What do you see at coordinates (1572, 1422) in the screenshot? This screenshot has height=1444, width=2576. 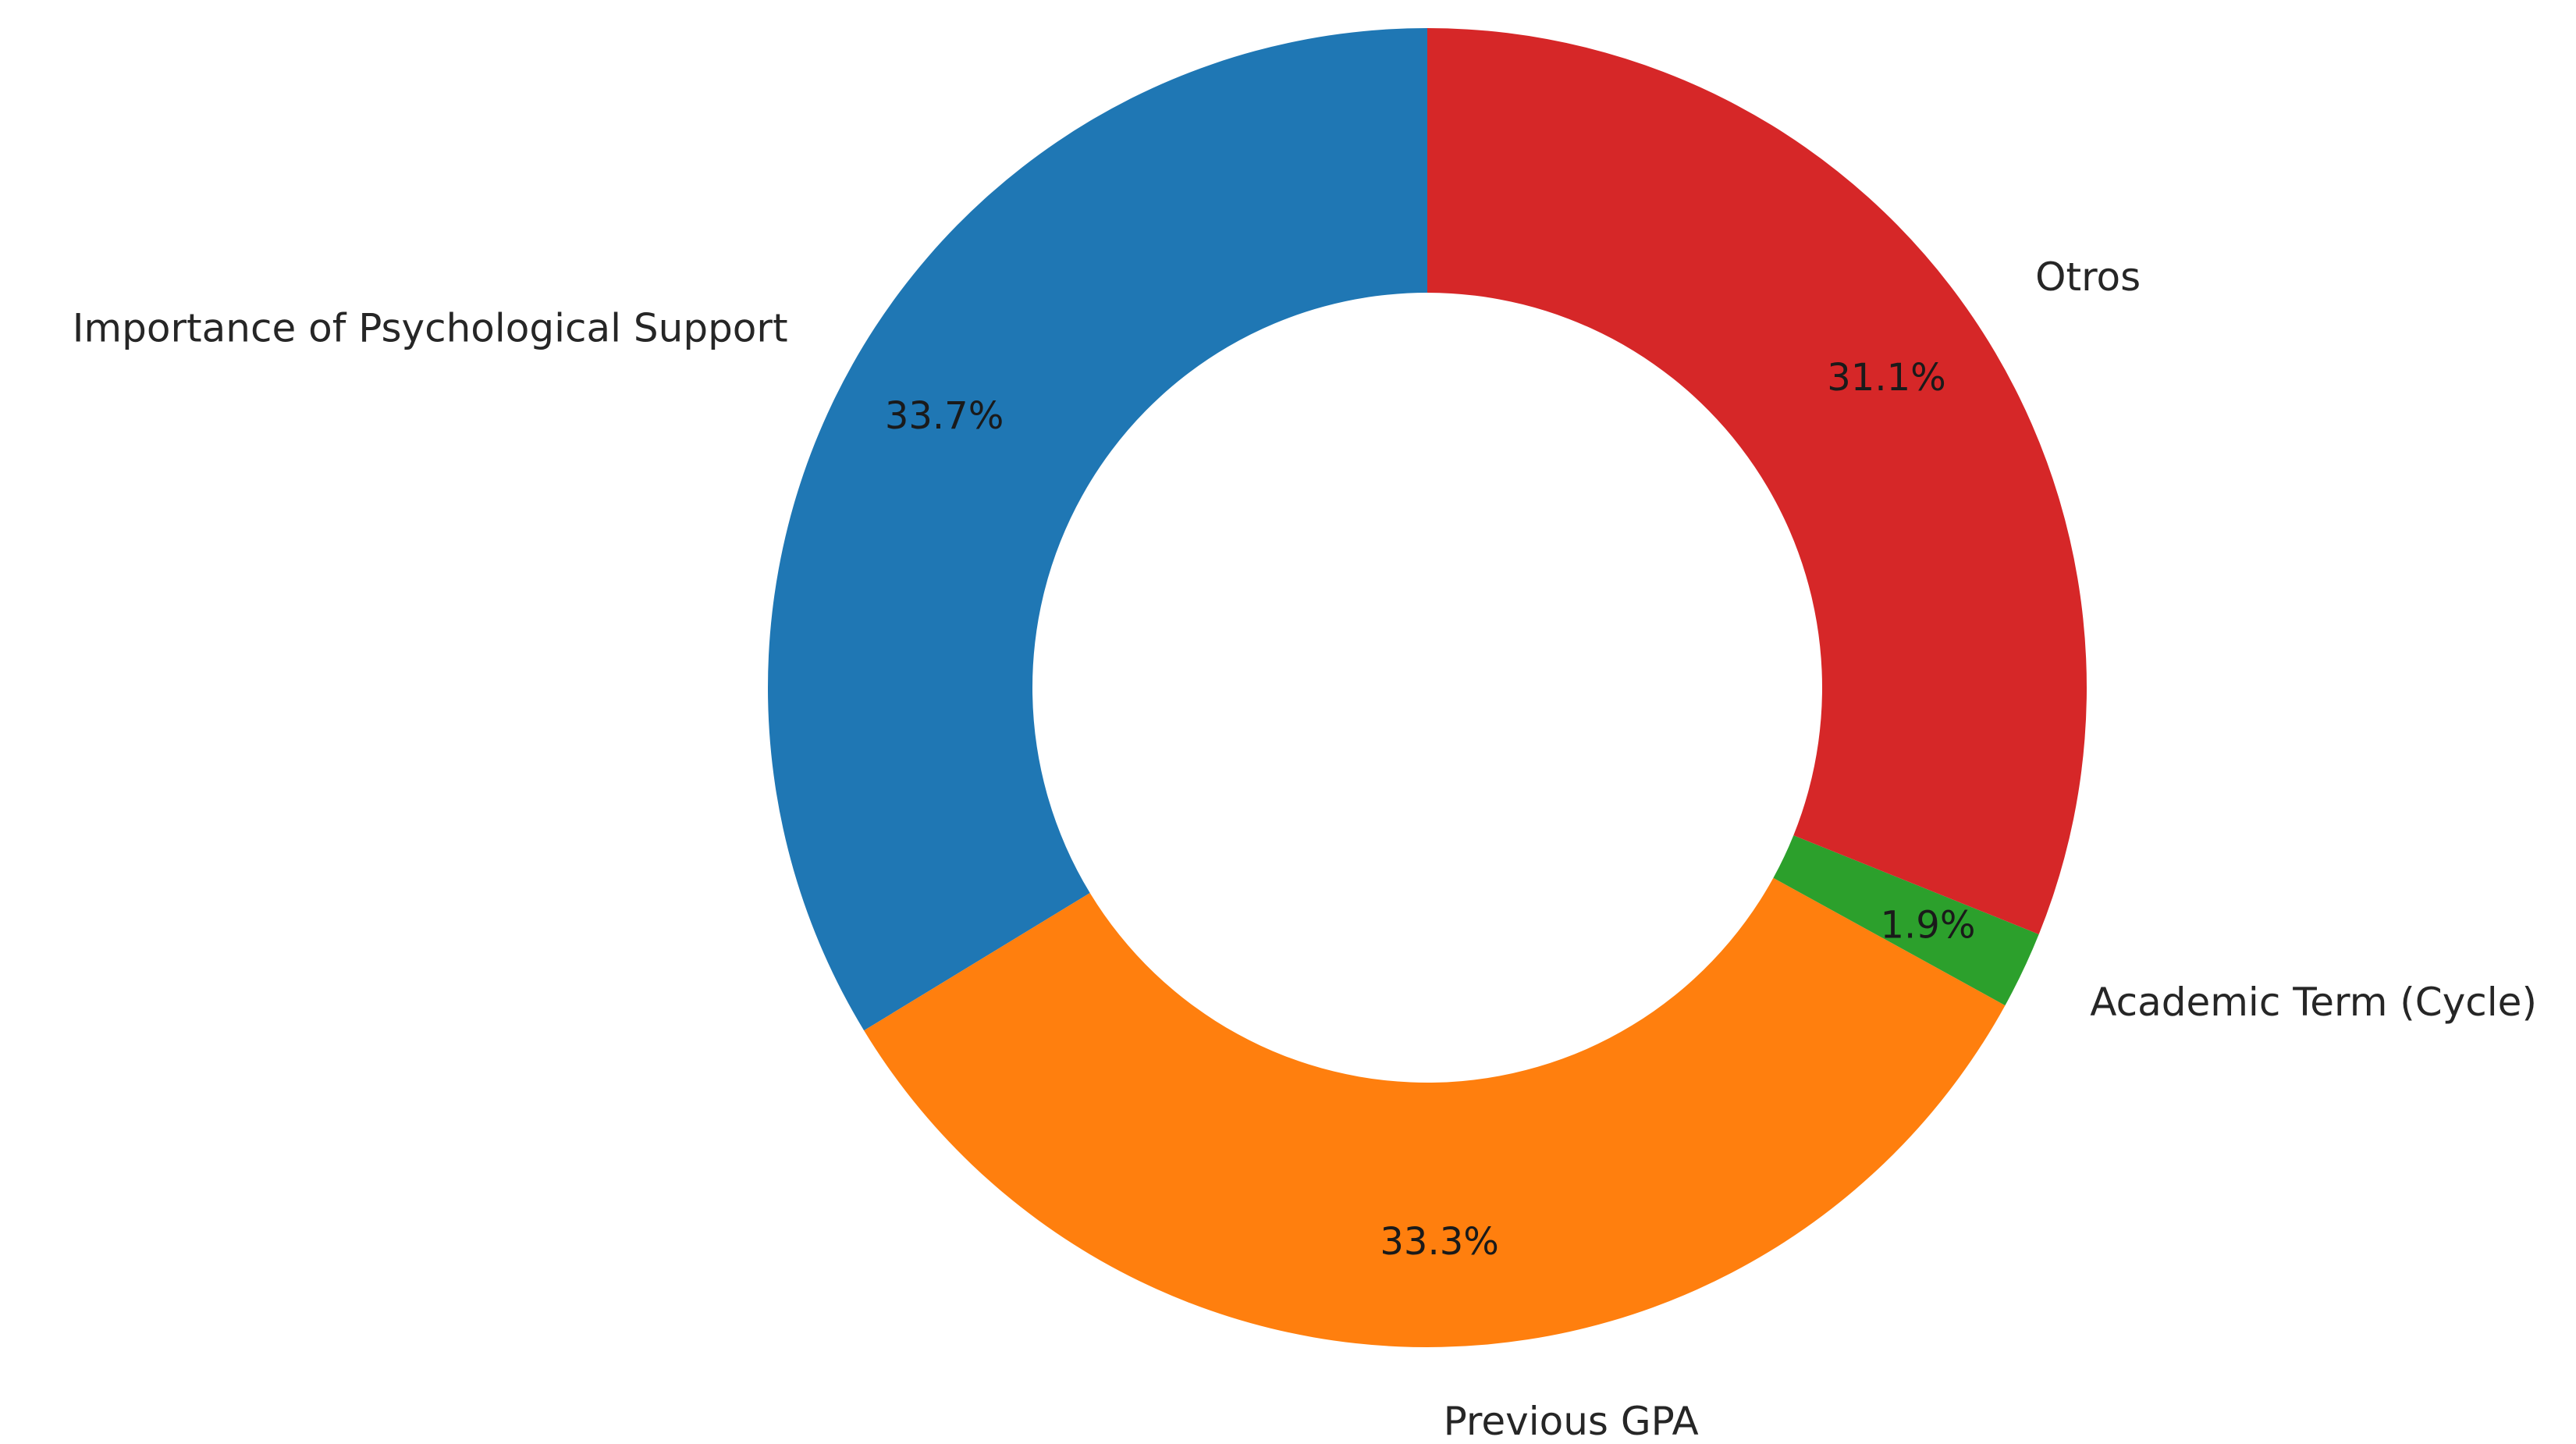 I see `category-label-previous-gpa: Previous GPA` at bounding box center [1572, 1422].